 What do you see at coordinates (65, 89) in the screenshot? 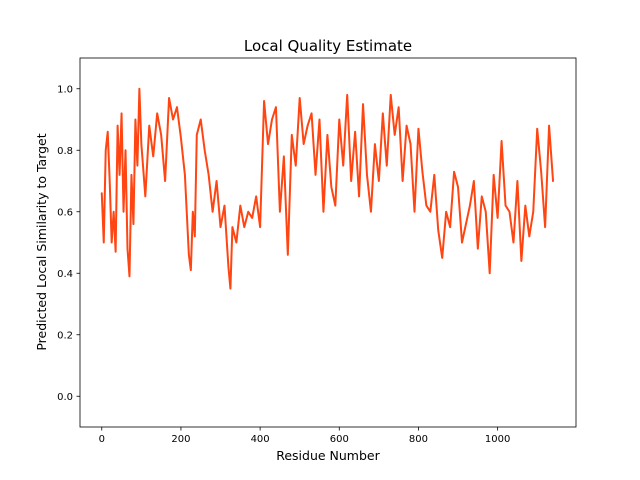
I see `y-tick-label: 1.0` at bounding box center [65, 89].